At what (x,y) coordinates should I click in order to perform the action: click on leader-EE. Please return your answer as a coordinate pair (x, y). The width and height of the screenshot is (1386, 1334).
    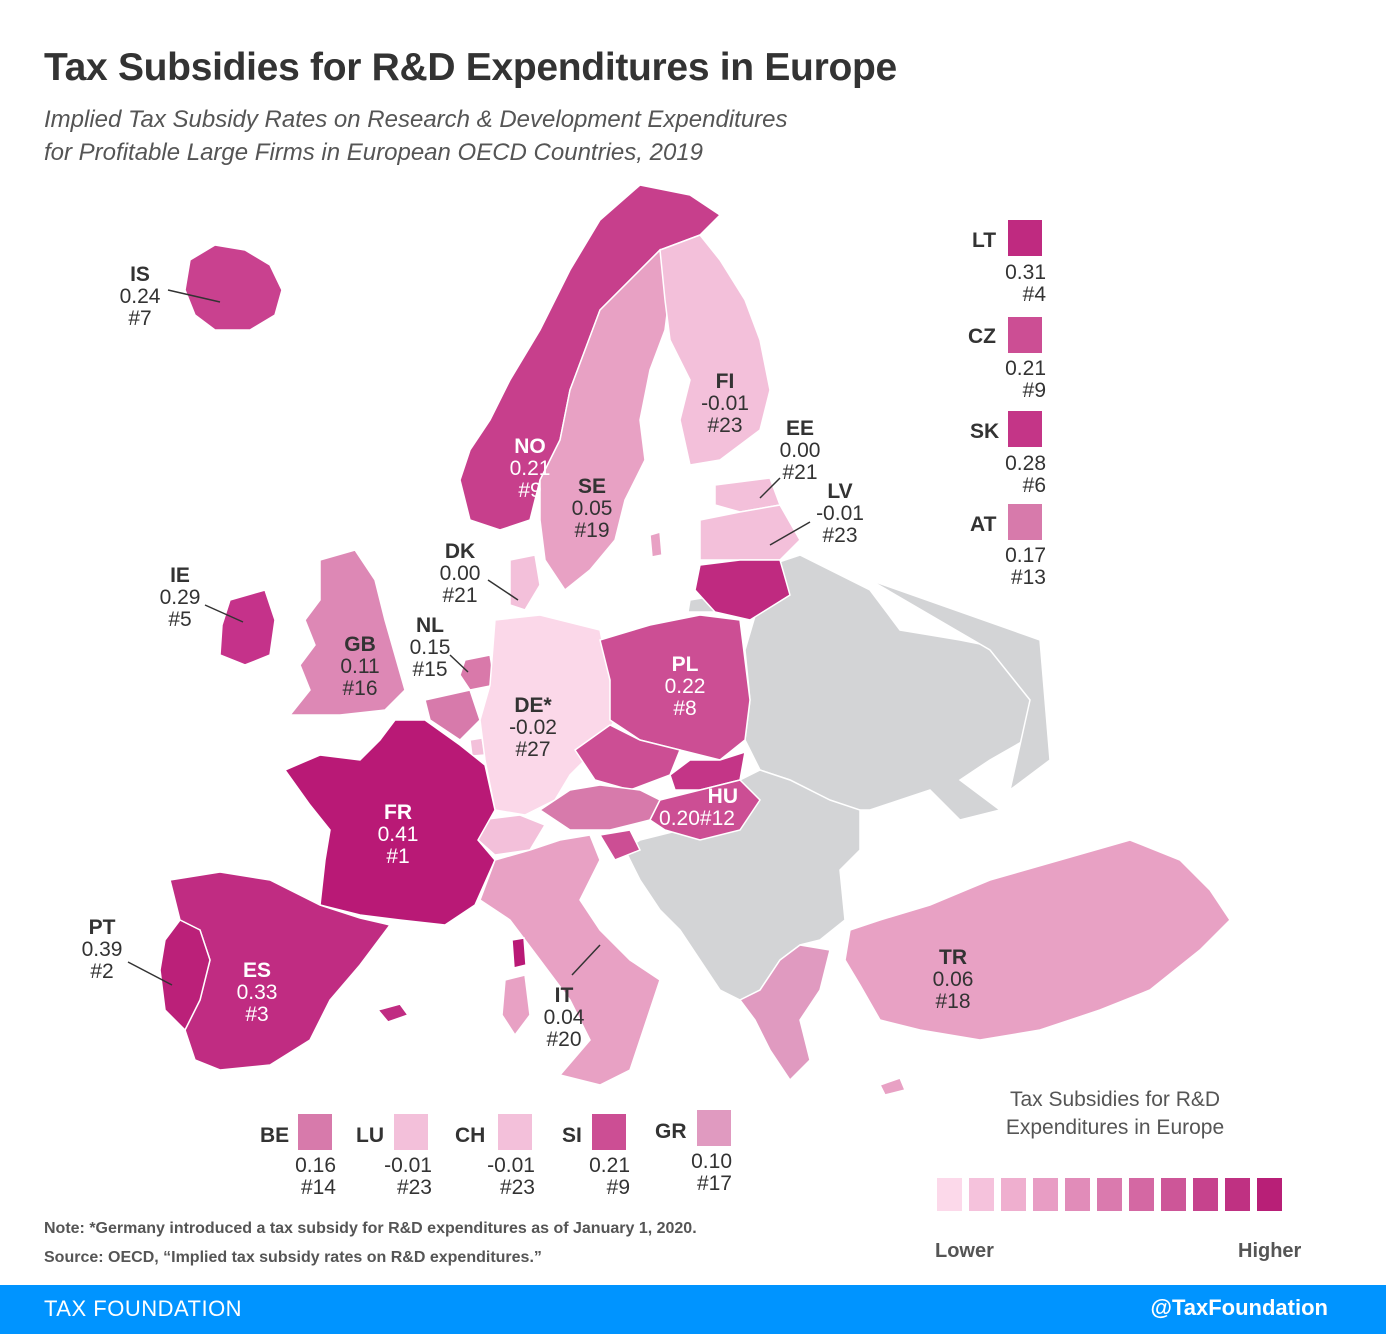
    Looking at the image, I should click on (770, 488).